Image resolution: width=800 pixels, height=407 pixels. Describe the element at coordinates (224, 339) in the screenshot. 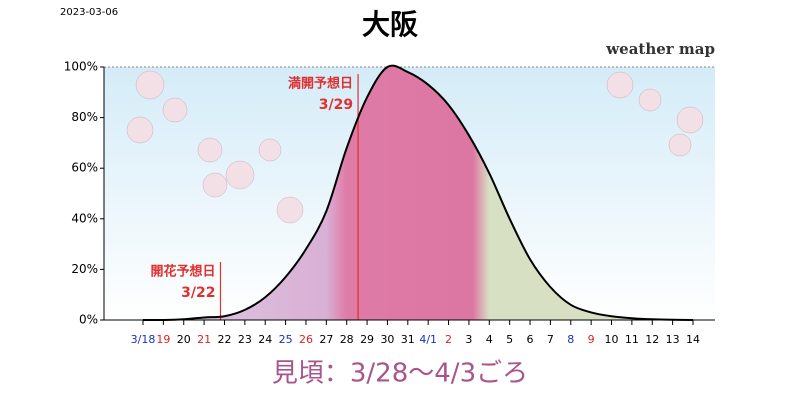

I see `x-tick-label: 22` at that location.